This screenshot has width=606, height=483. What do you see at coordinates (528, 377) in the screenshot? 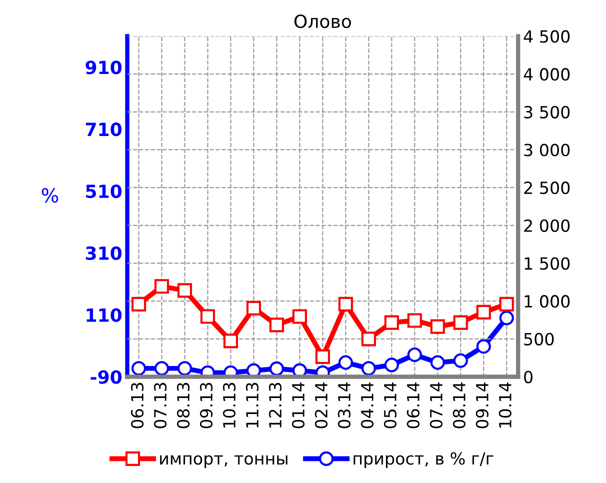
I see `y2-tick-label: 0` at bounding box center [528, 377].